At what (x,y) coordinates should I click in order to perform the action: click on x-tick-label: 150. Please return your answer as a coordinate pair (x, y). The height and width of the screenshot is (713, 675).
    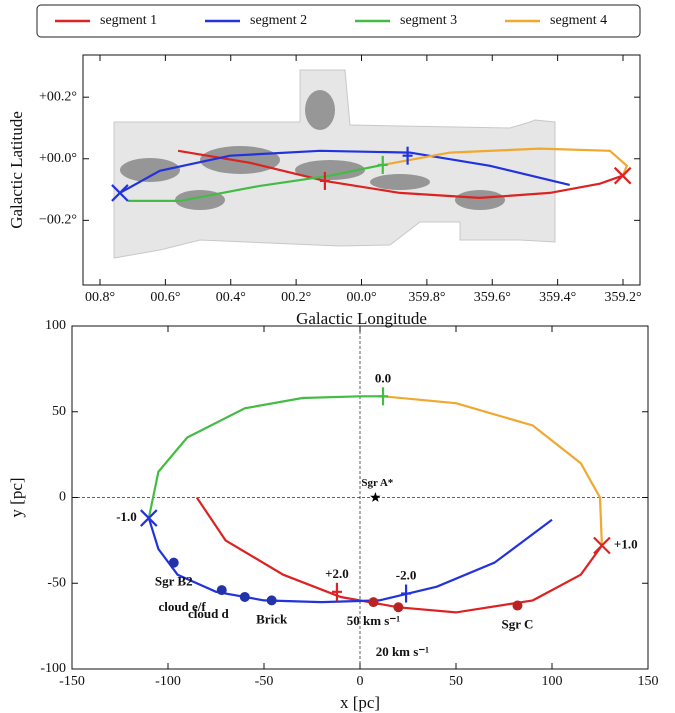
    Looking at the image, I should click on (648, 681).